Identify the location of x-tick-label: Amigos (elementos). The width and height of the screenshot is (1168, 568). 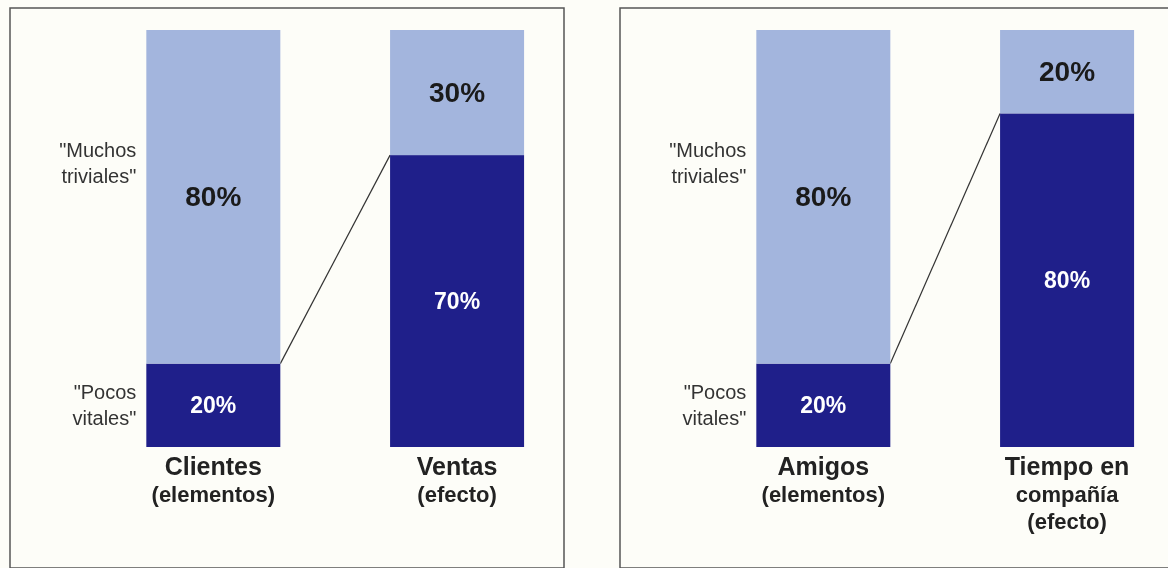
(823, 479).